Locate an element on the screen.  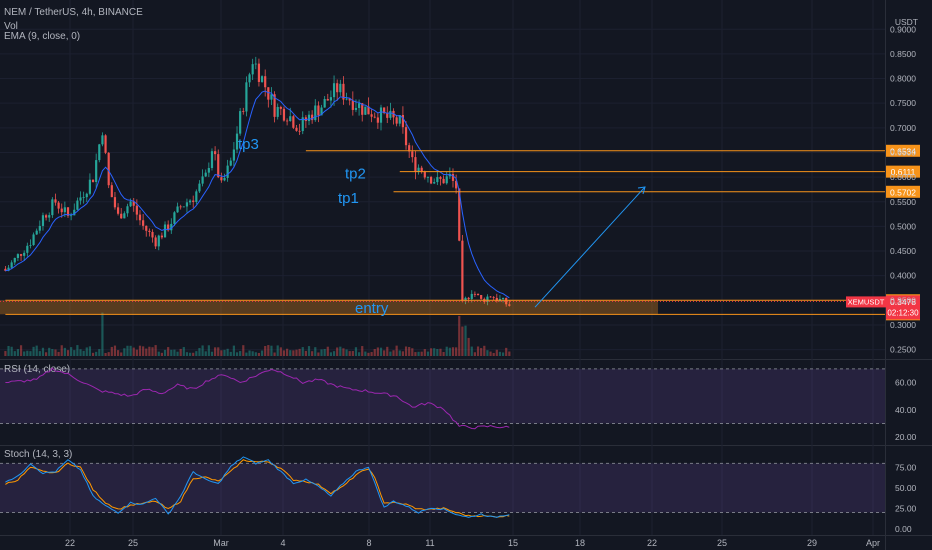
projection-arrow is located at coordinates (590, 247).